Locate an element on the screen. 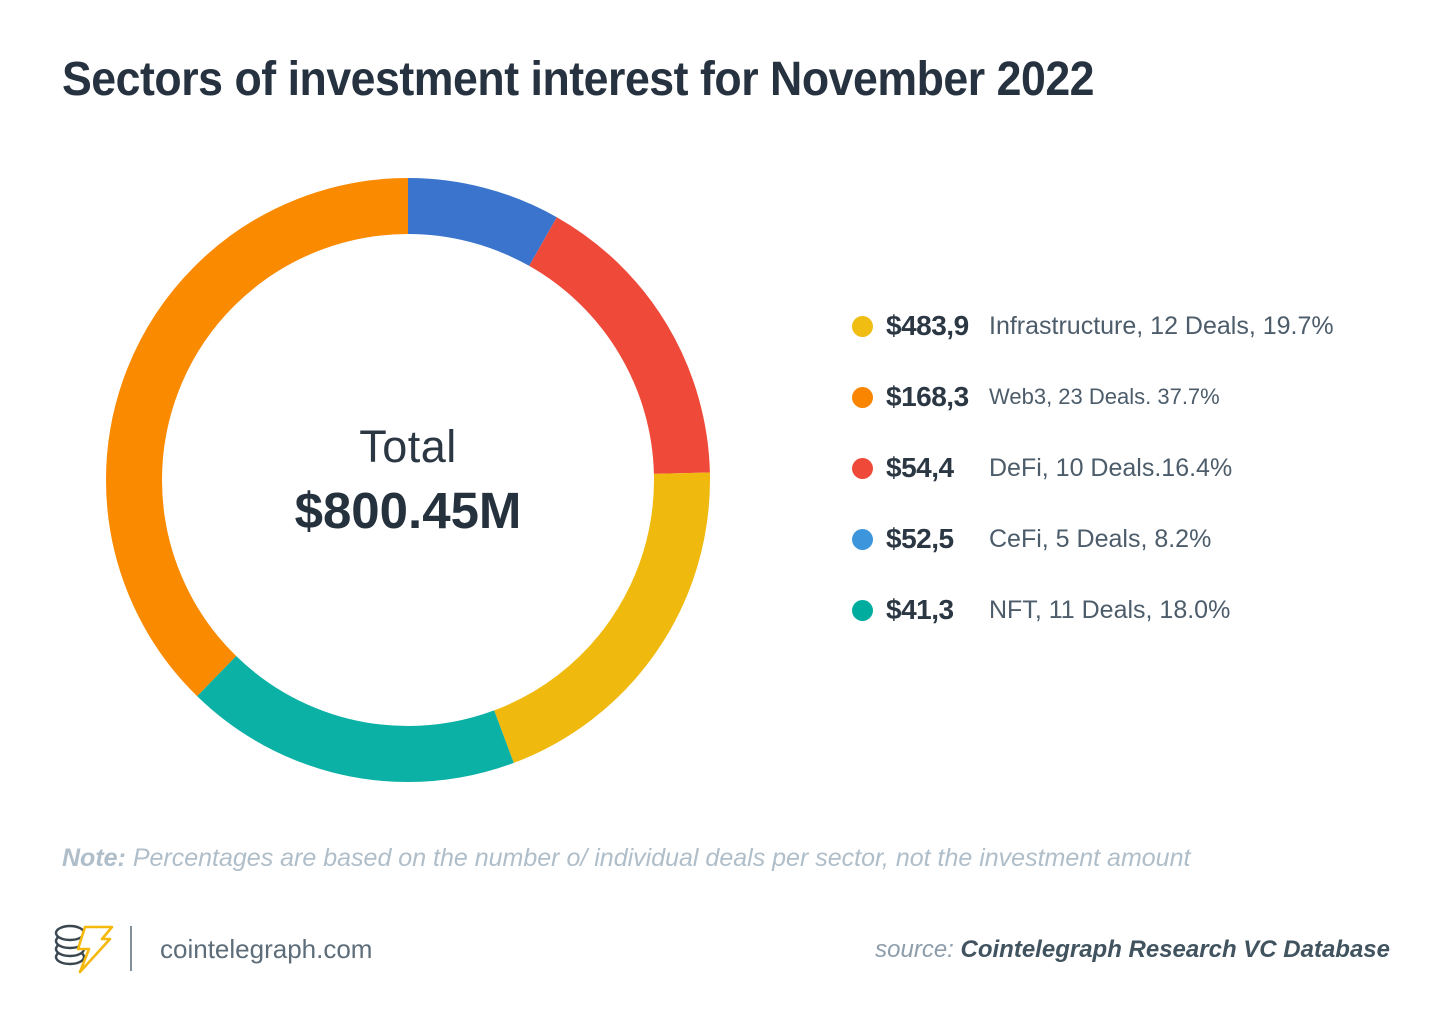  legend-value: $54,4 is located at coordinates (920, 467).